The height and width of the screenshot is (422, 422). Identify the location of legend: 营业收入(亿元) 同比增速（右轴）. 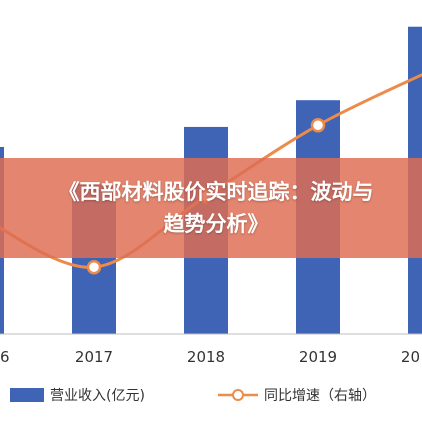
(193, 396).